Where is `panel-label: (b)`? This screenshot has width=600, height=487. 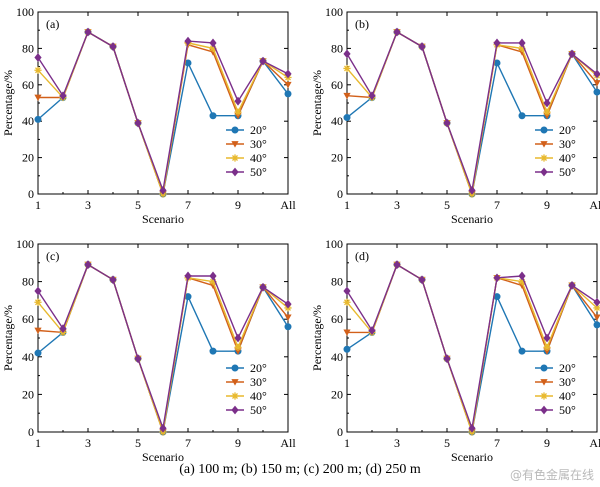 panel-label: (b) is located at coordinates (362, 24).